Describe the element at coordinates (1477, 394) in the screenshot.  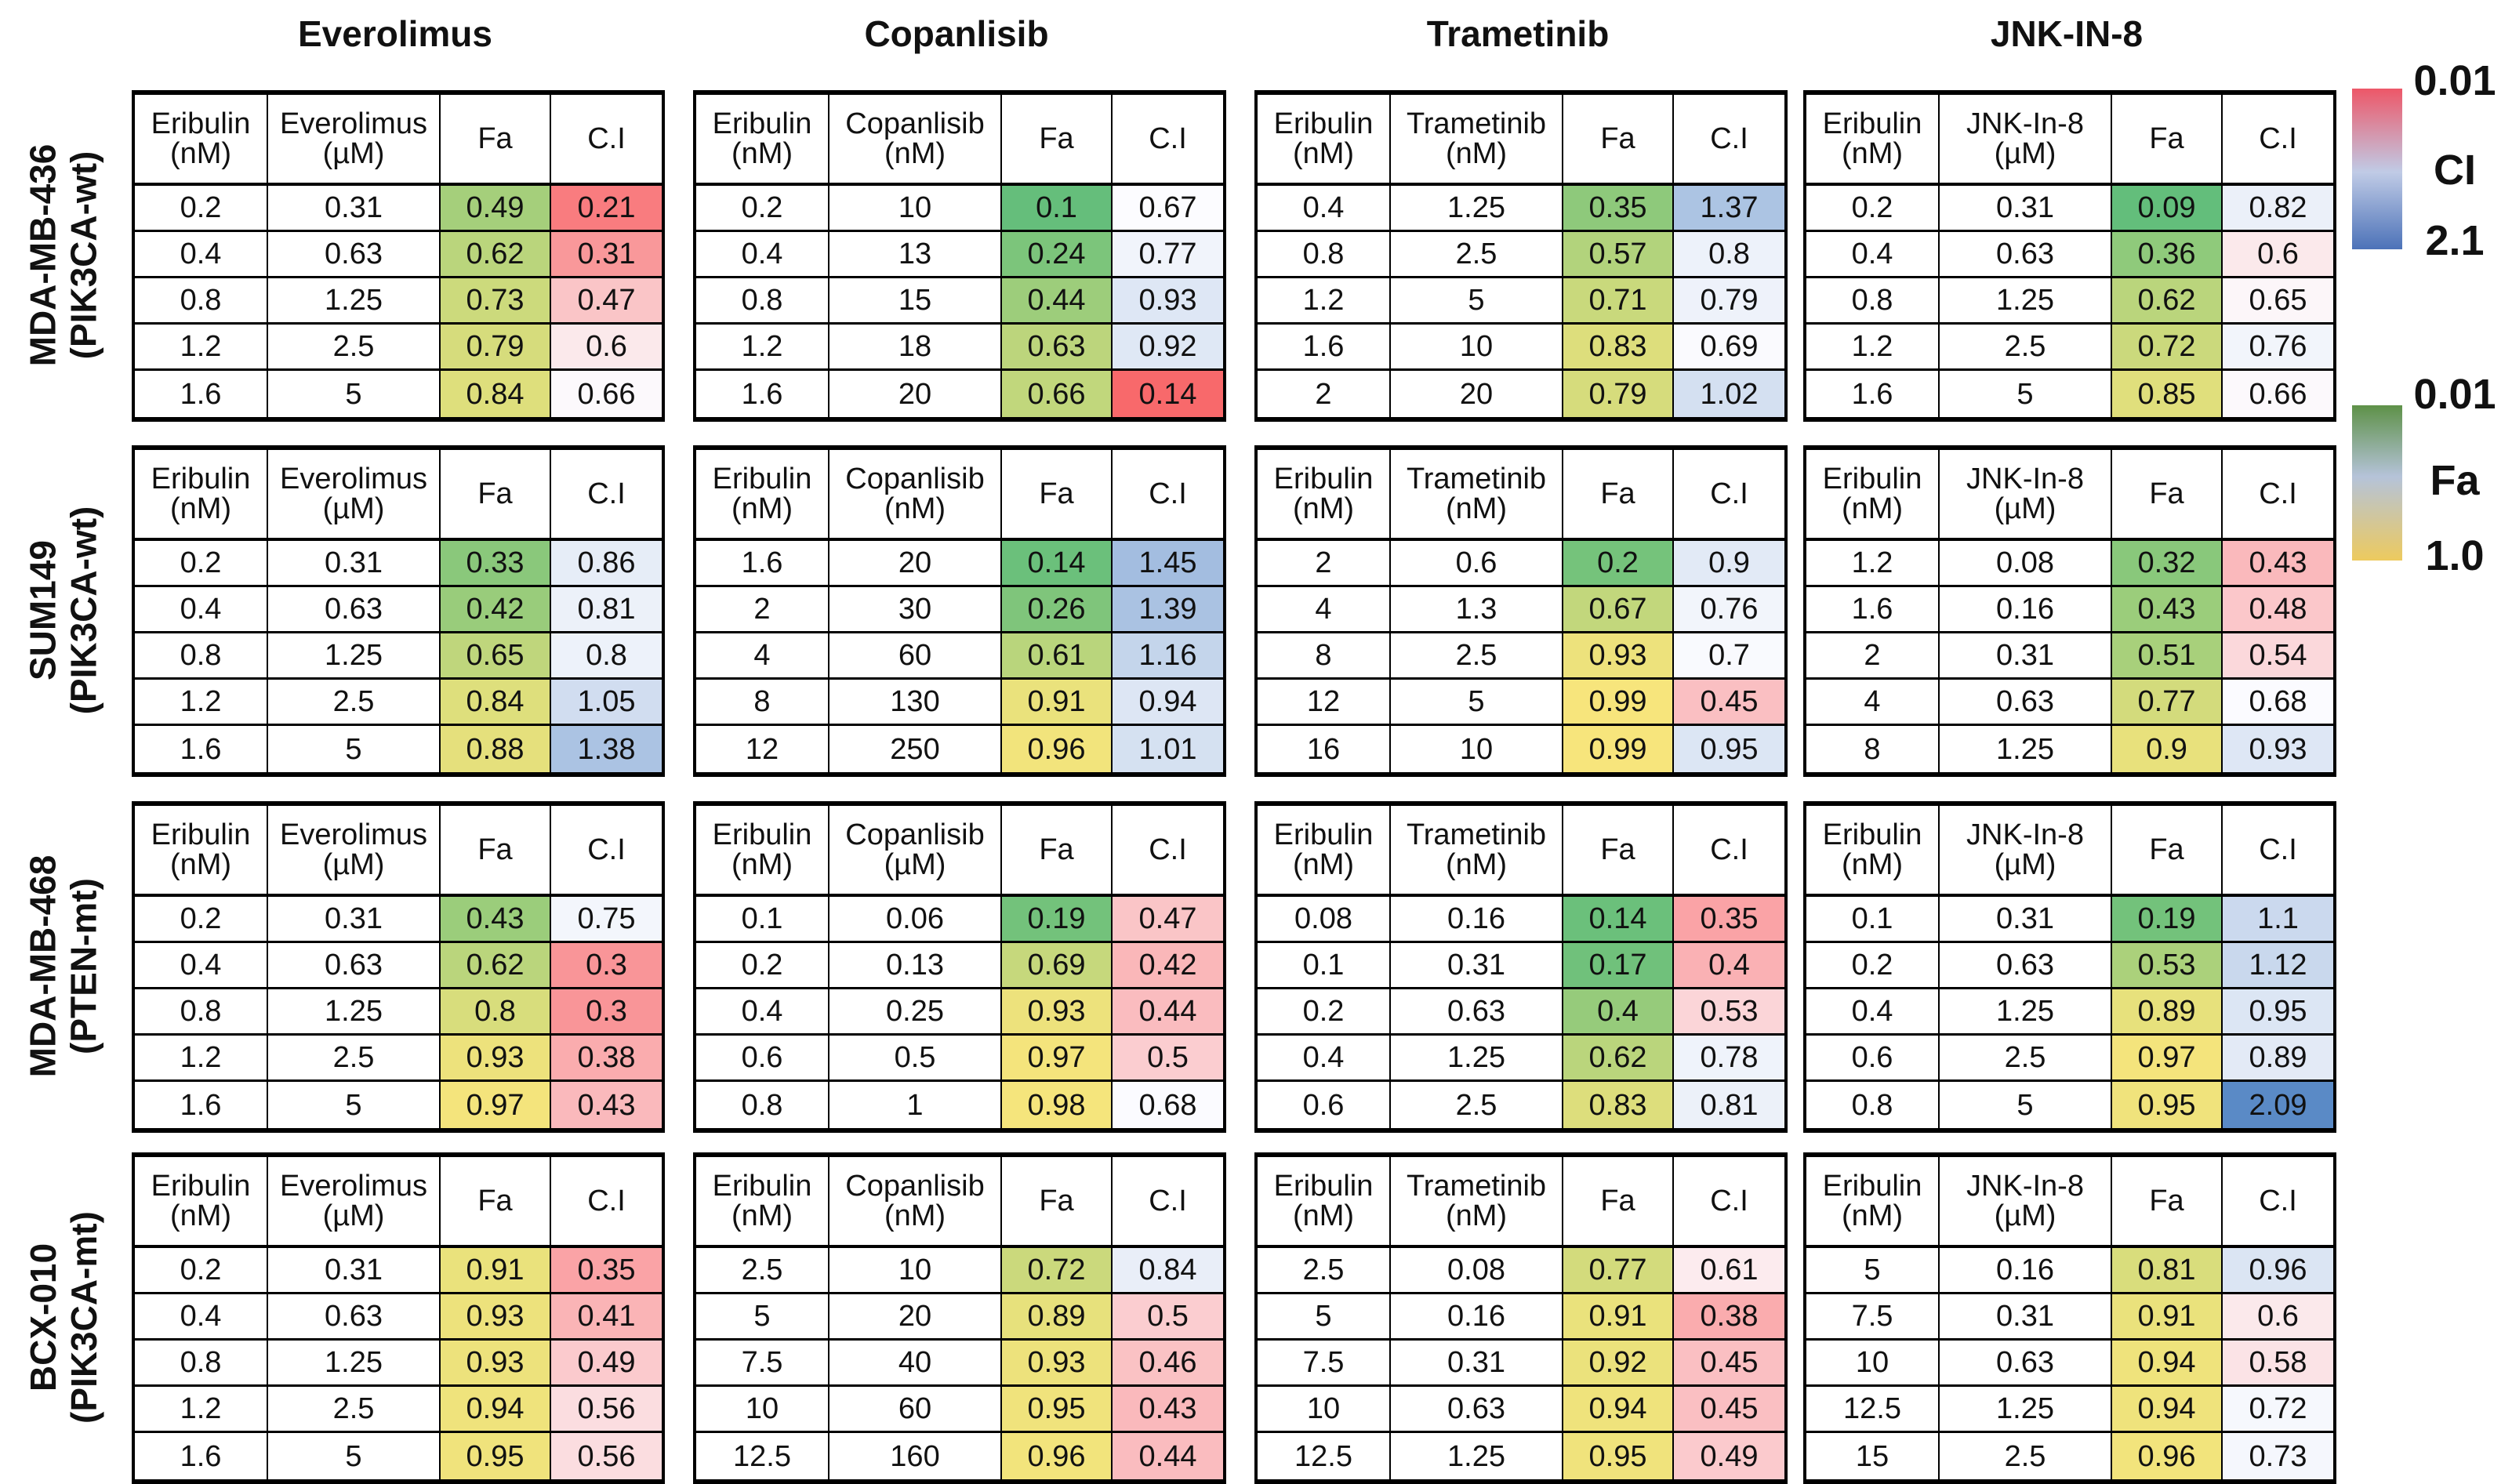
I see `drug-dose-value: 20` at that location.